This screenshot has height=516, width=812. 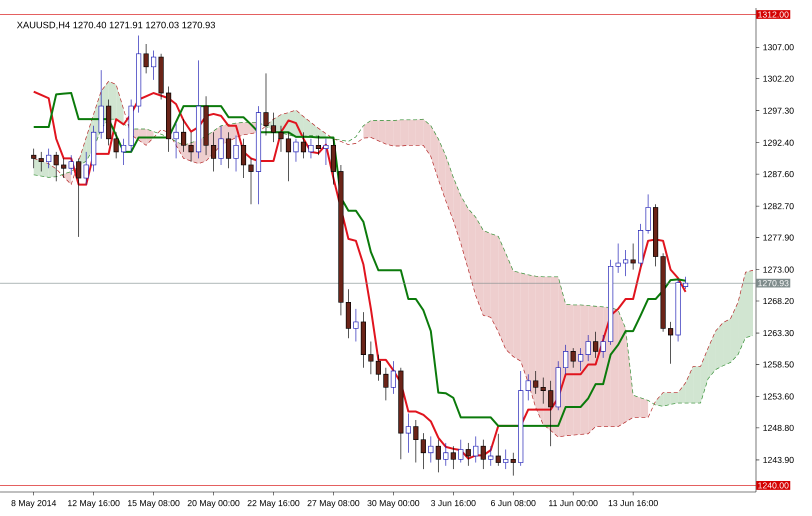 I want to click on y-tick-label: 1292.40, so click(x=778, y=143).